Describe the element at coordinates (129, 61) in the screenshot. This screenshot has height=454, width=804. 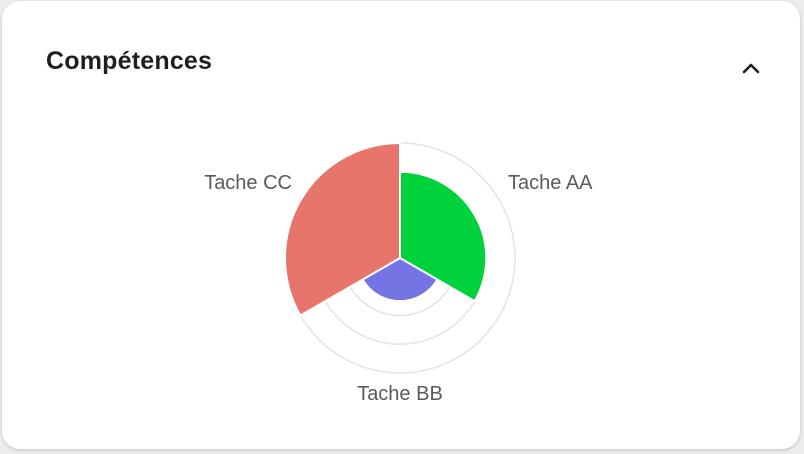
I see `card-title: Compétences` at that location.